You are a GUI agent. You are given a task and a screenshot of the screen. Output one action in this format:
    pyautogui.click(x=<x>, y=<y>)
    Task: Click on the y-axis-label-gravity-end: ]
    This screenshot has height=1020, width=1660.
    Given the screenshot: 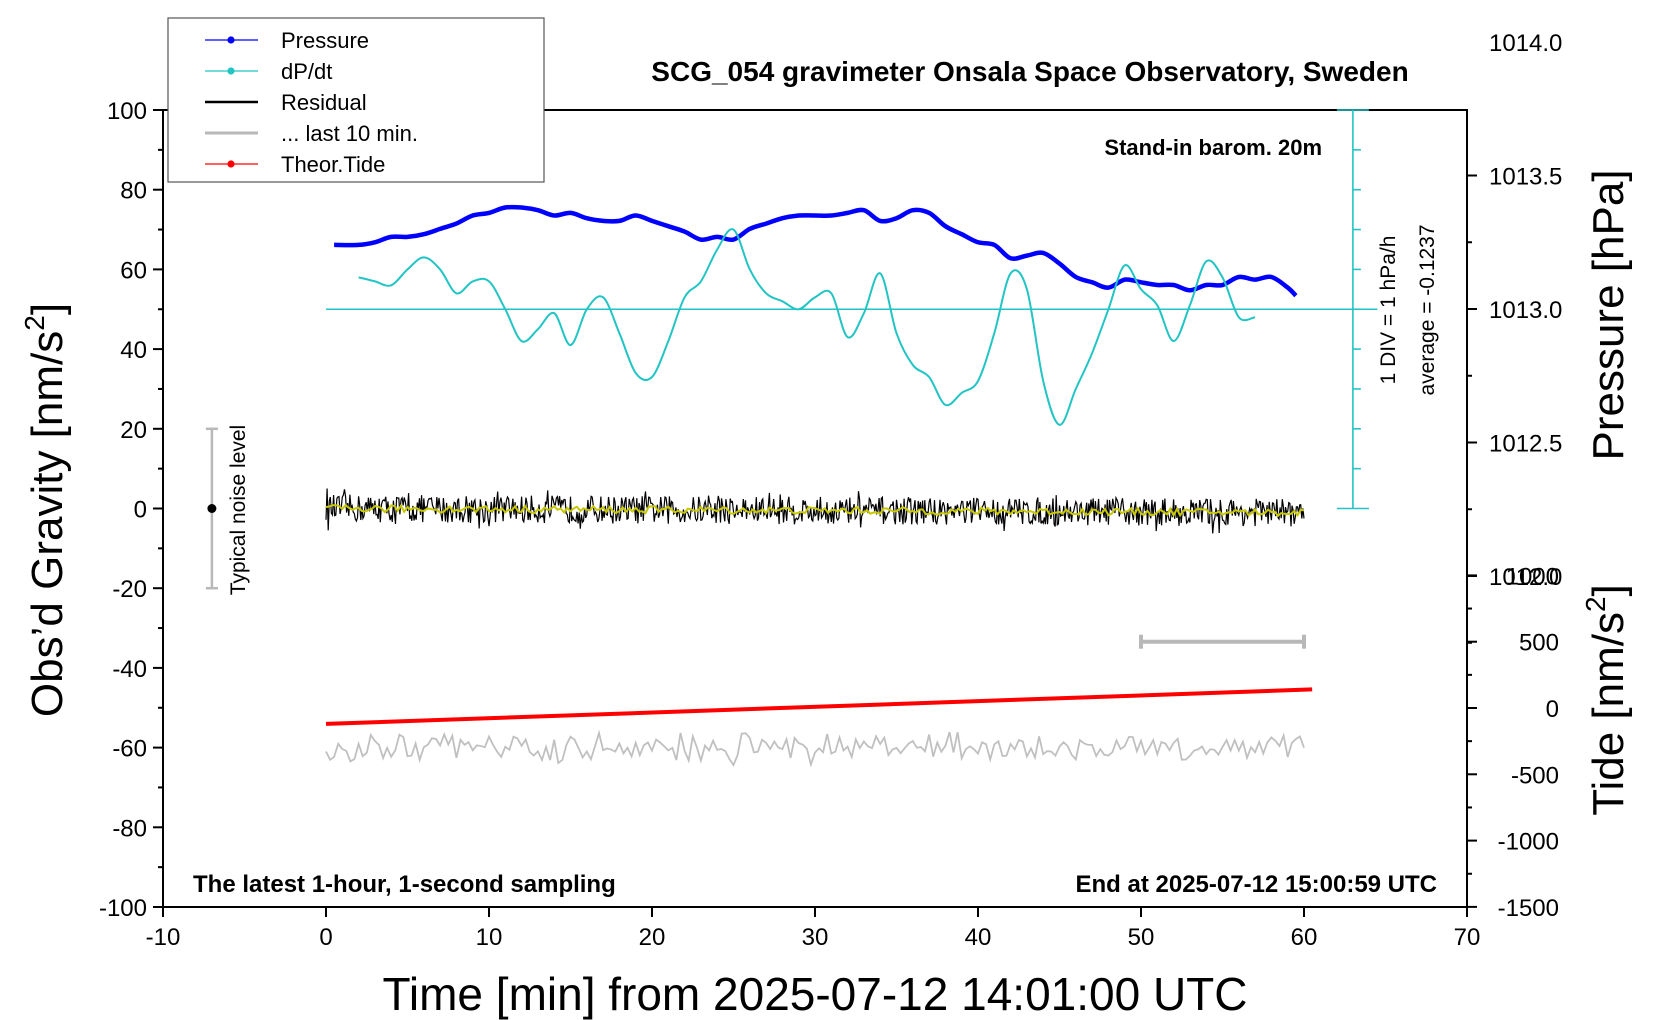 What is the action you would take?
    pyautogui.click(x=47, y=309)
    